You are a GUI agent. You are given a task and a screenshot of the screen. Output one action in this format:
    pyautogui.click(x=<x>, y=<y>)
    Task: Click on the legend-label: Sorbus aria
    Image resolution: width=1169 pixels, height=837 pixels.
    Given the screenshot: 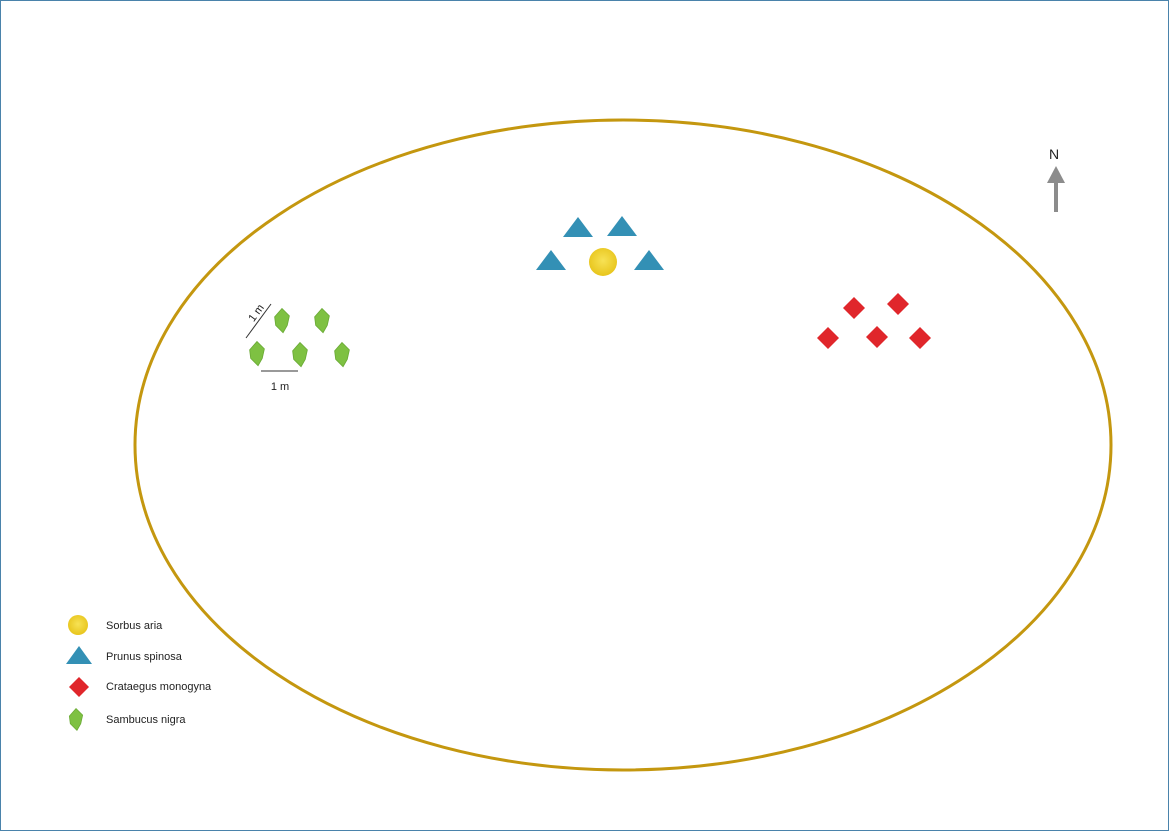 What is the action you would take?
    pyautogui.click(x=134, y=626)
    